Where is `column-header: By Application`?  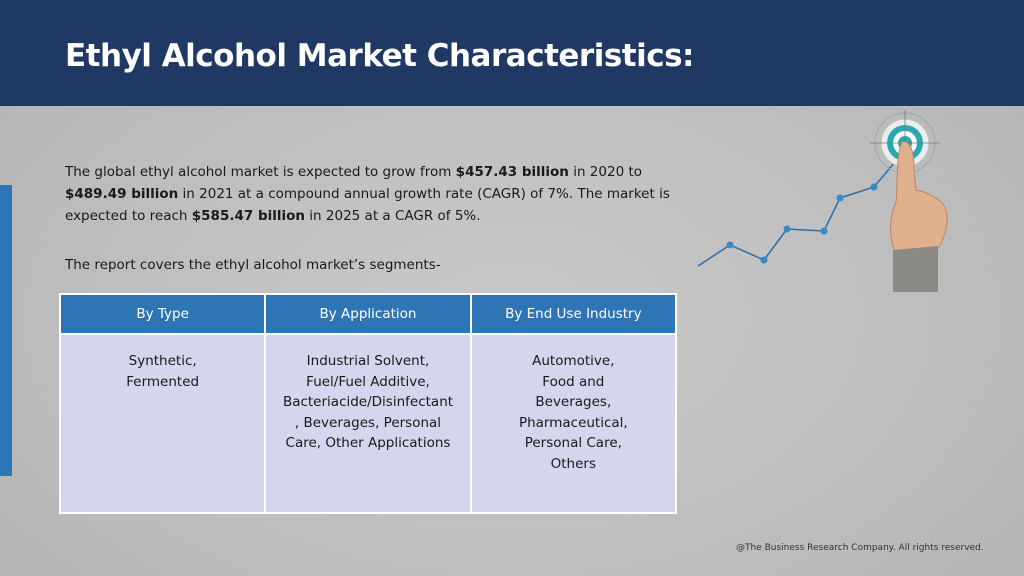
column-header: By Application is located at coordinates (368, 314).